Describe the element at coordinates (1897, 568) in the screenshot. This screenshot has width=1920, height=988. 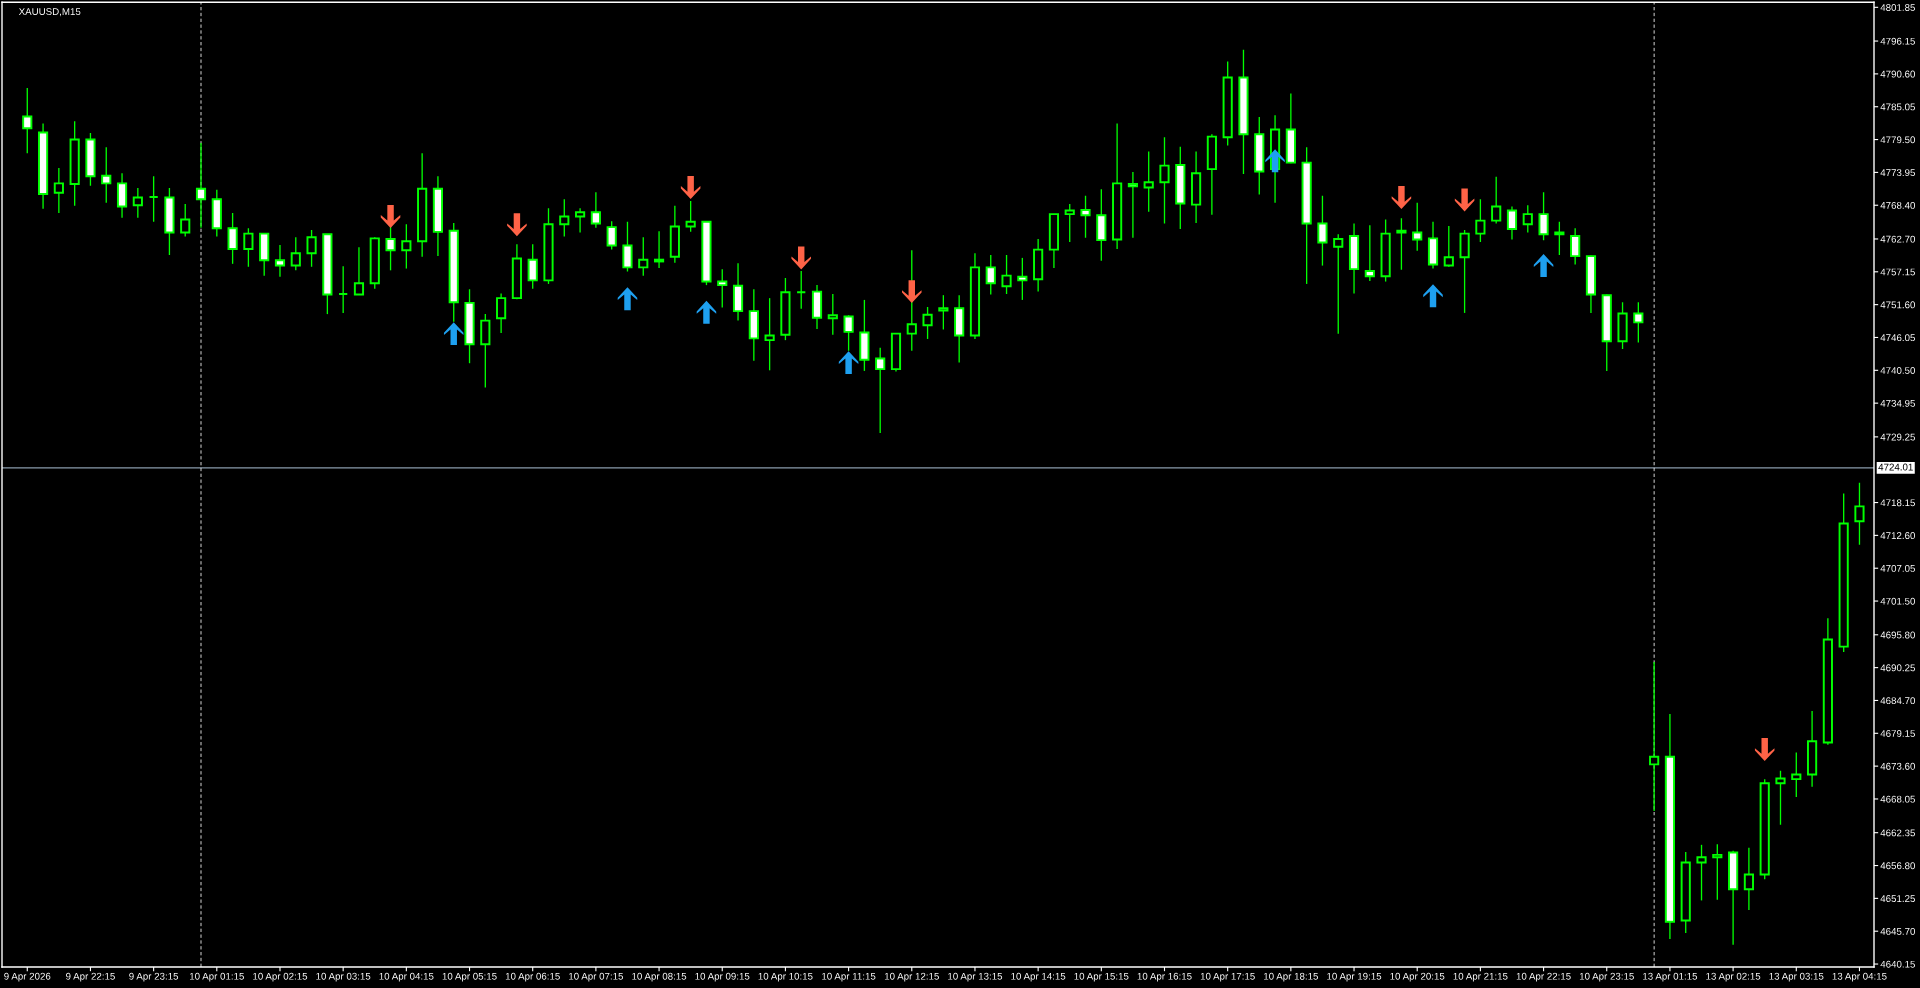
I see `y-tick-label: 4707.05` at that location.